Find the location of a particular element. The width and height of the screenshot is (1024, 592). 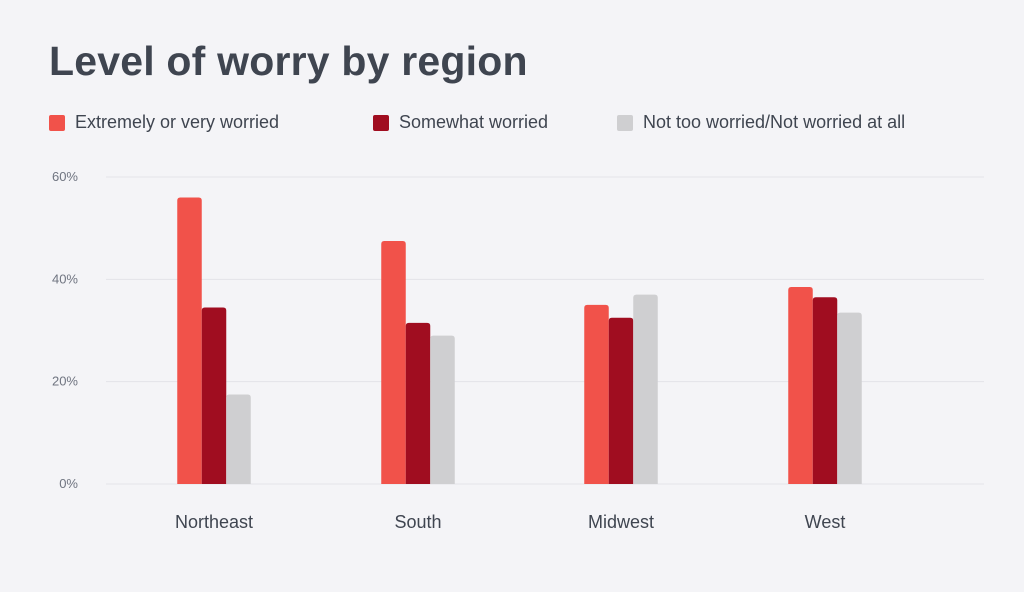

legend-item-extremely-worried: Extremely or very worried is located at coordinates (164, 122).